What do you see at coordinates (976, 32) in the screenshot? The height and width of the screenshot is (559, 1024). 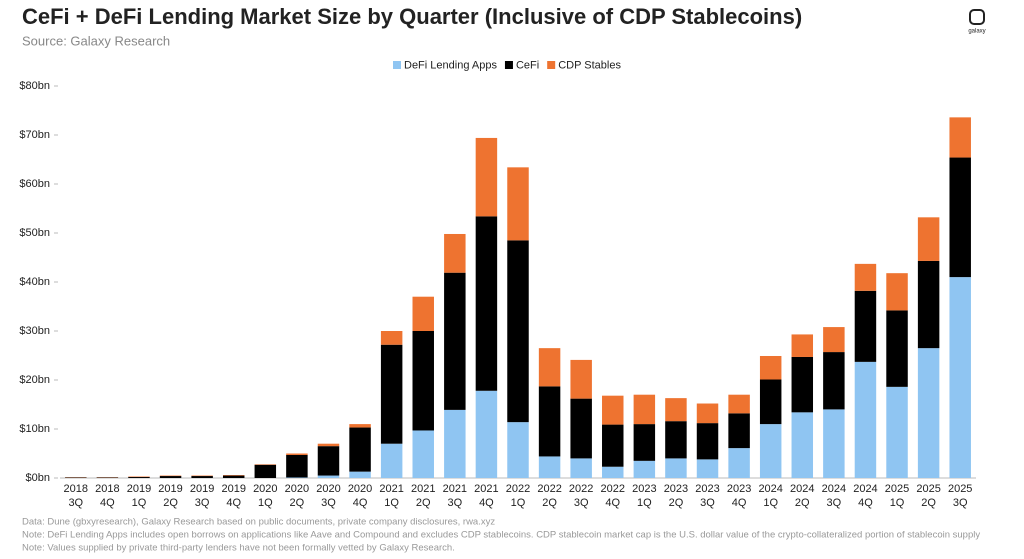 I see `logo-text: galaxy` at bounding box center [976, 32].